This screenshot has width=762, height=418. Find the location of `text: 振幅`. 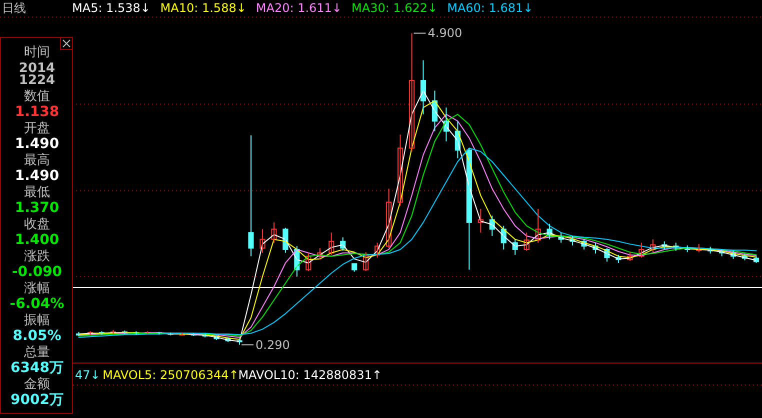

text: 振幅 is located at coordinates (37, 320).